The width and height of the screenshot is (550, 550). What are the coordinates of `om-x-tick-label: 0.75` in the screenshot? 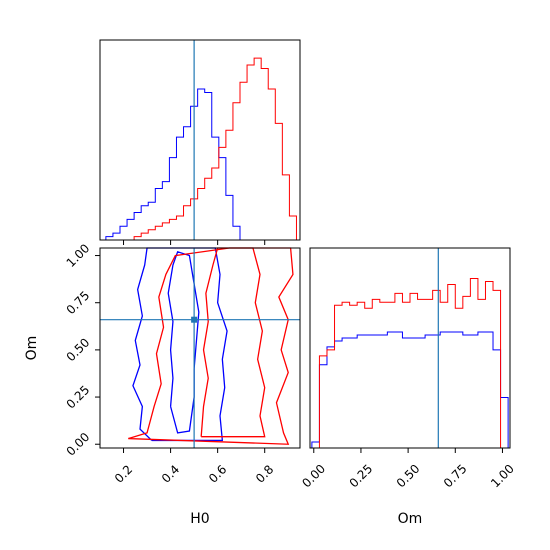 It's located at (455, 476).